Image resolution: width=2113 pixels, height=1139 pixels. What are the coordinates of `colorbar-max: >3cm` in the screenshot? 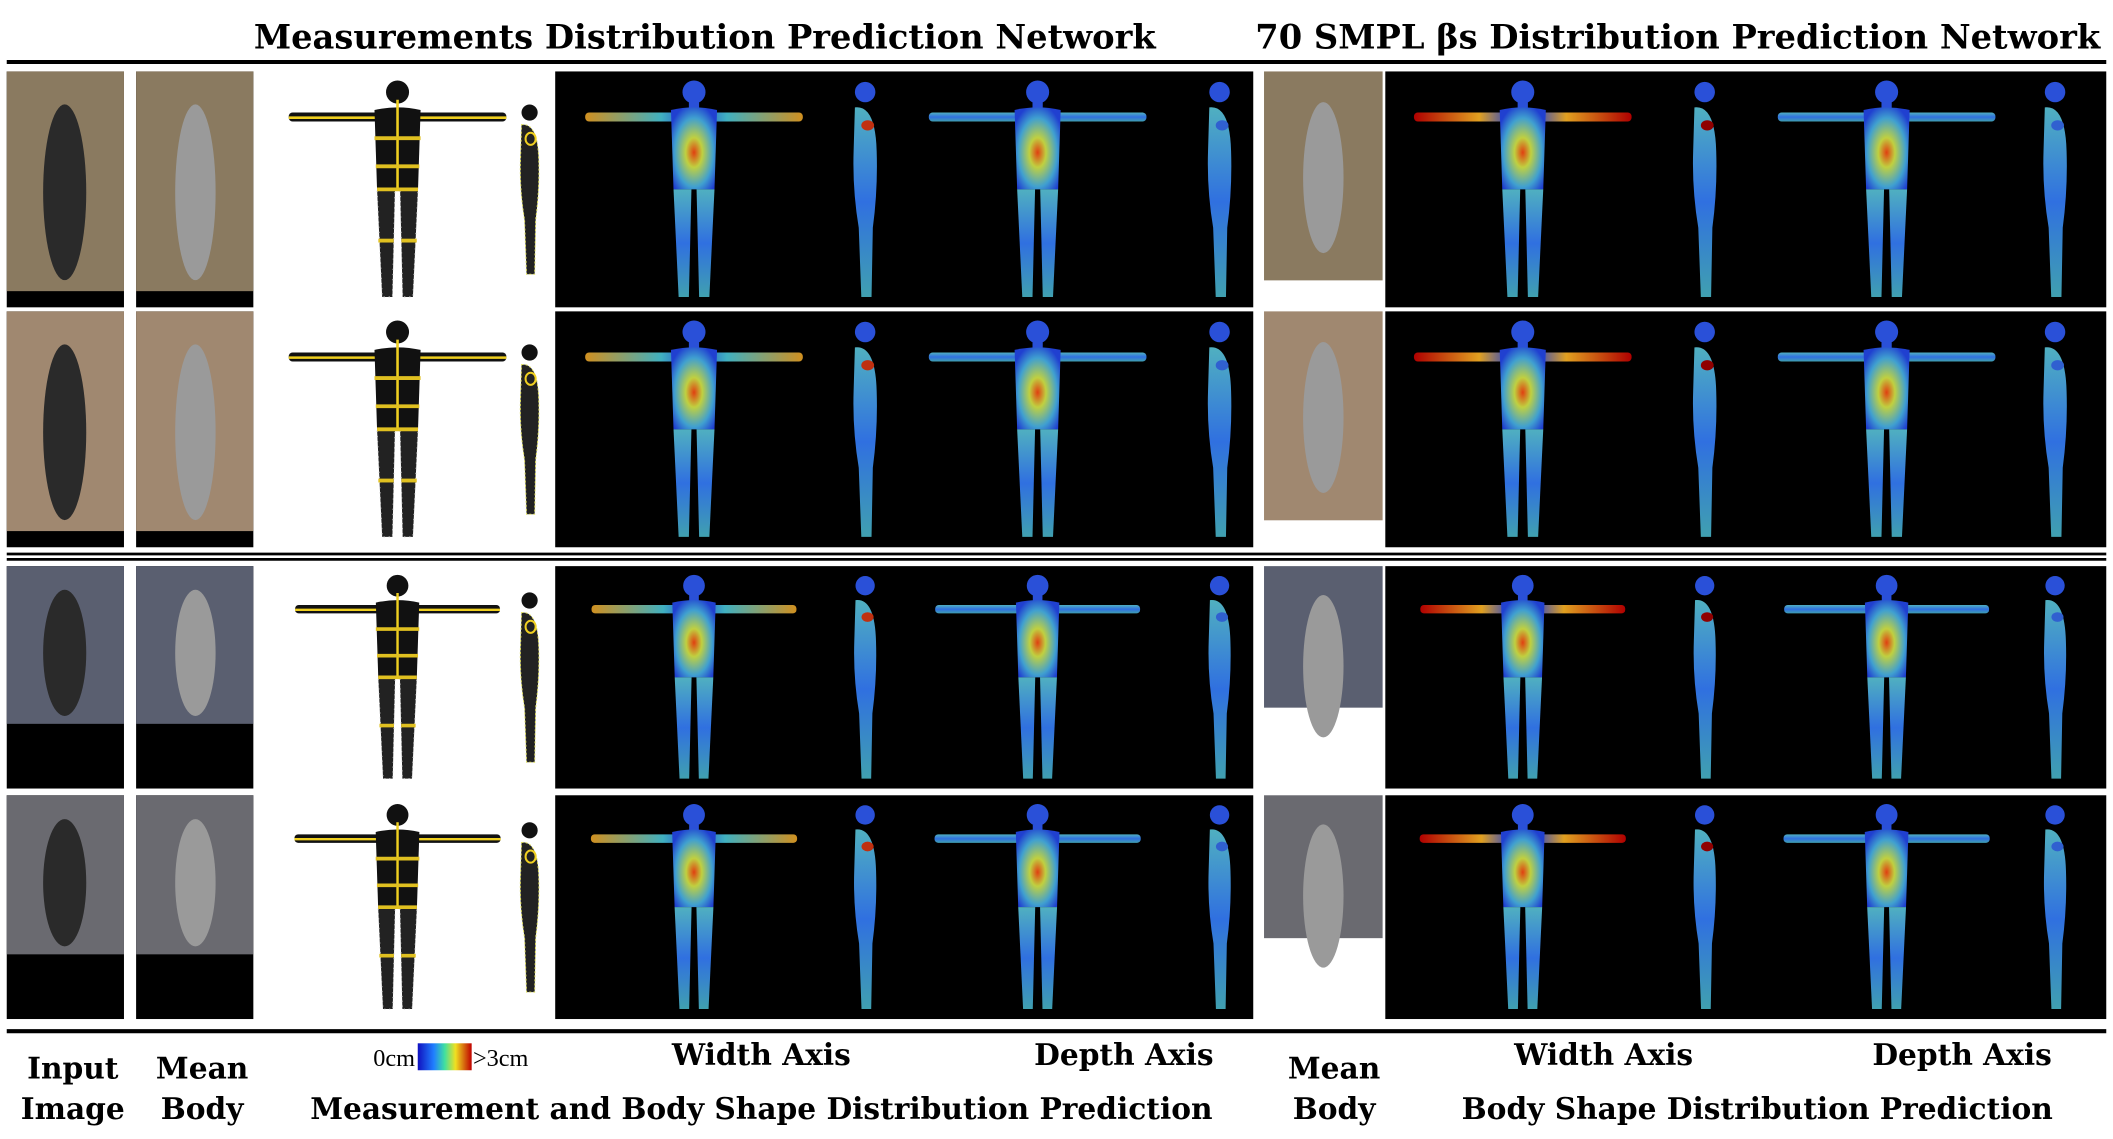 It's located at (501, 1058).